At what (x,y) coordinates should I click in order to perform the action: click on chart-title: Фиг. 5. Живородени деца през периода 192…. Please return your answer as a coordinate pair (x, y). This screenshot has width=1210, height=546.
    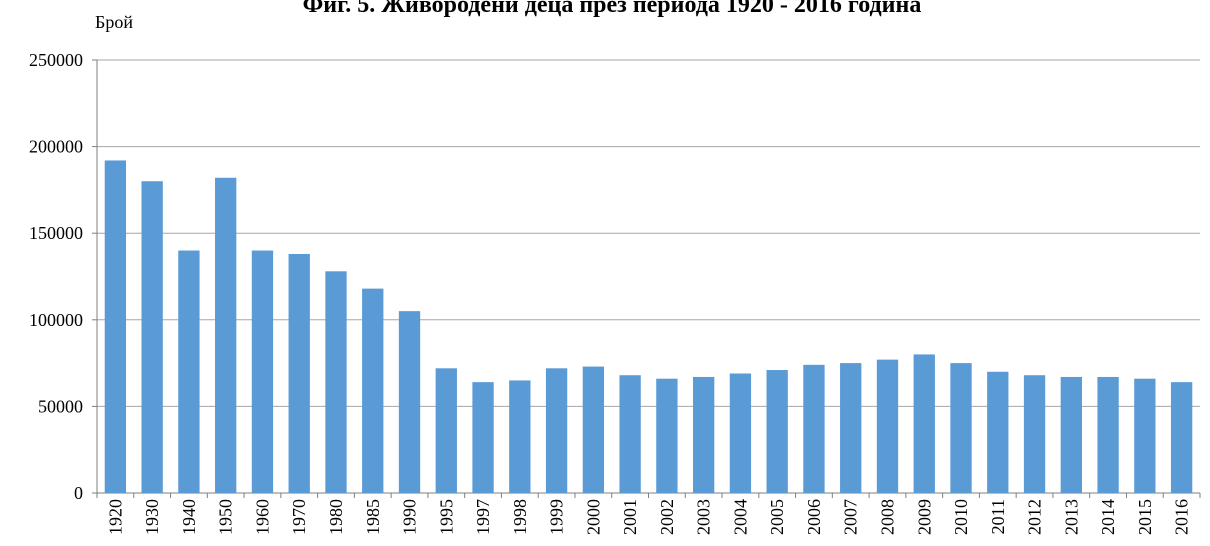
    Looking at the image, I should click on (612, 9).